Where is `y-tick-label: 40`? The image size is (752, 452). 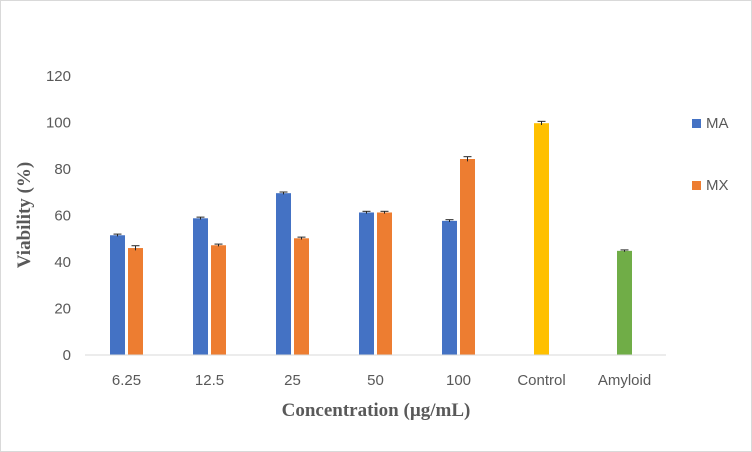
y-tick-label: 40 is located at coordinates (62, 262).